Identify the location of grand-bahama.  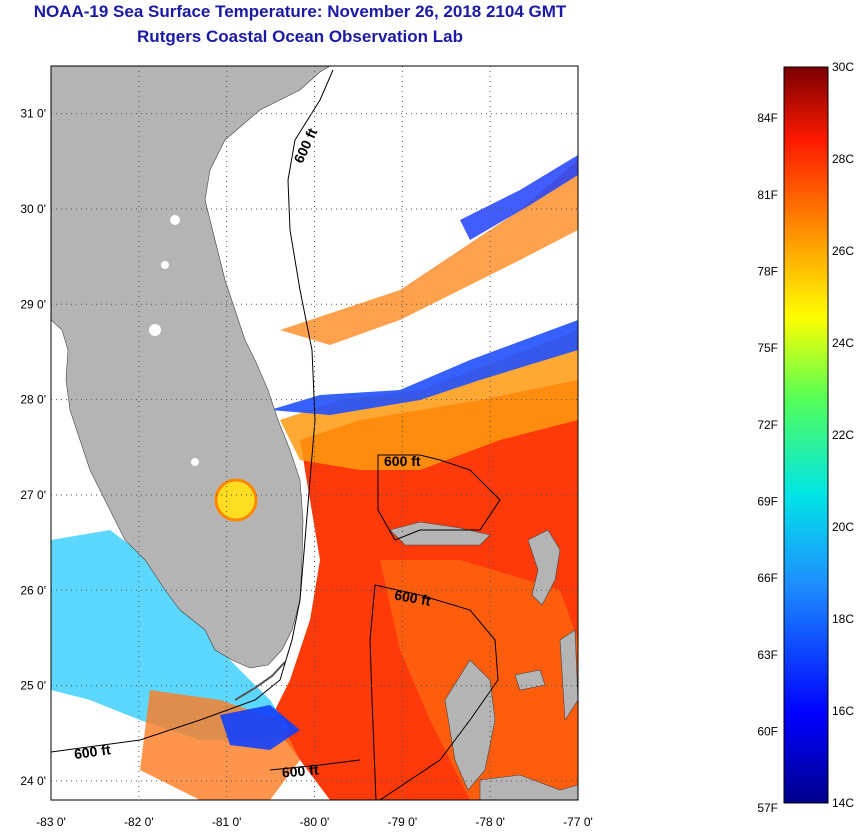
(440, 533).